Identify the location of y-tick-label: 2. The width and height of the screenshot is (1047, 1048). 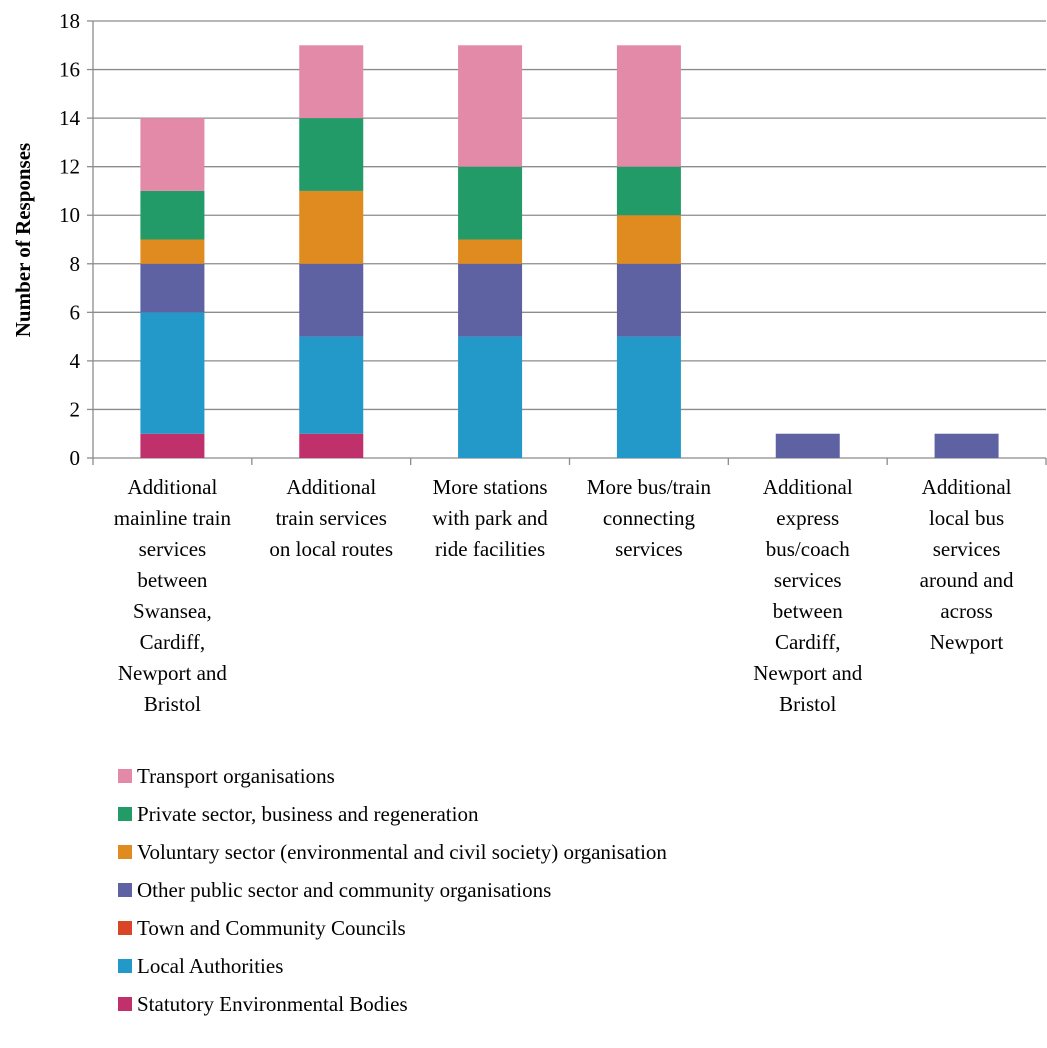
(75, 409).